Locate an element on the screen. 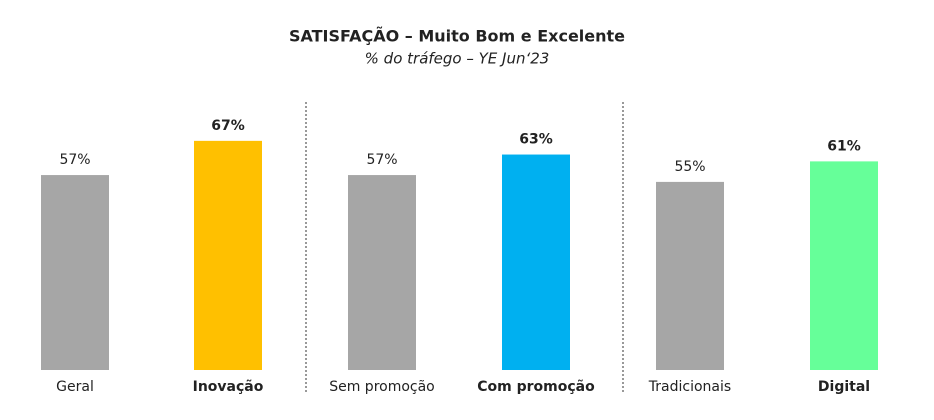  x-tick-label: Sem promoção is located at coordinates (382, 387).